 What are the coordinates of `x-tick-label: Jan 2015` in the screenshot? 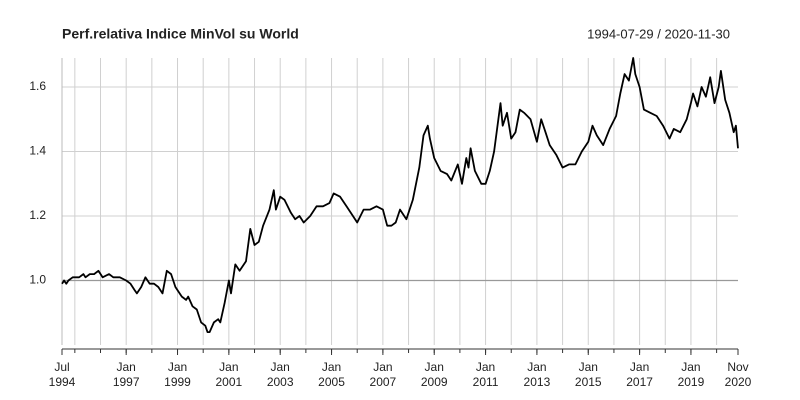 It's located at (588, 374).